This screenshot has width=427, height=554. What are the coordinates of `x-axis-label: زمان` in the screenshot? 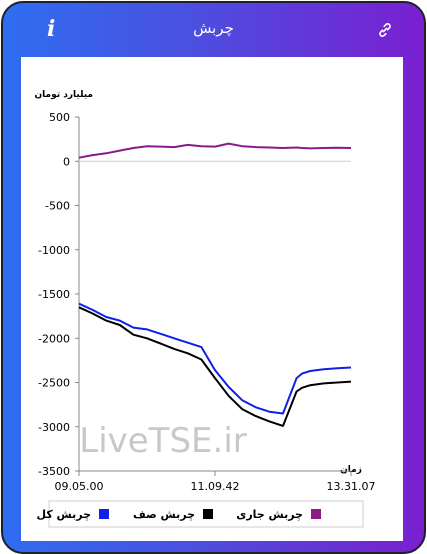 It's located at (351, 470).